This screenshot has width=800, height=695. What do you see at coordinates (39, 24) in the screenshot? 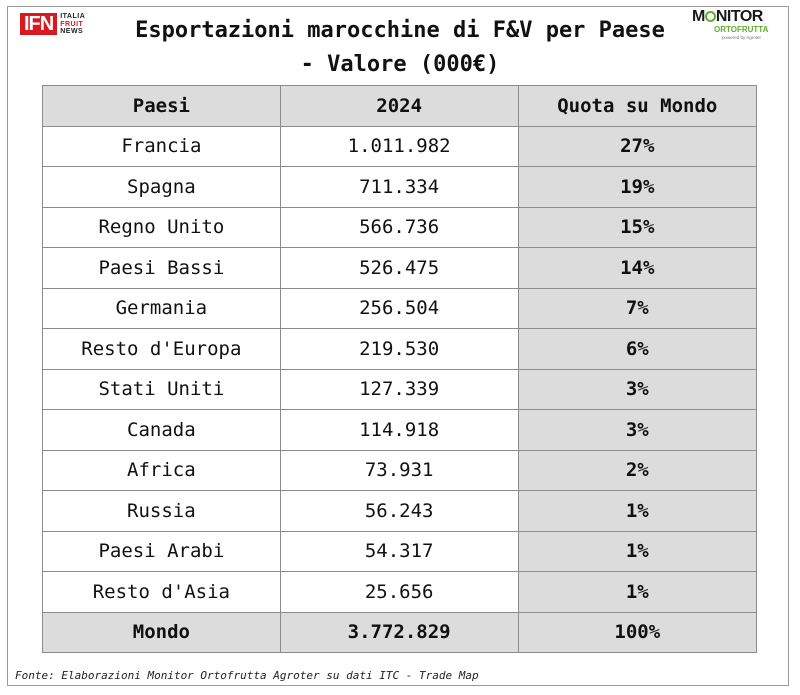
I see `ifn-logo-mark: IFN` at bounding box center [39, 24].